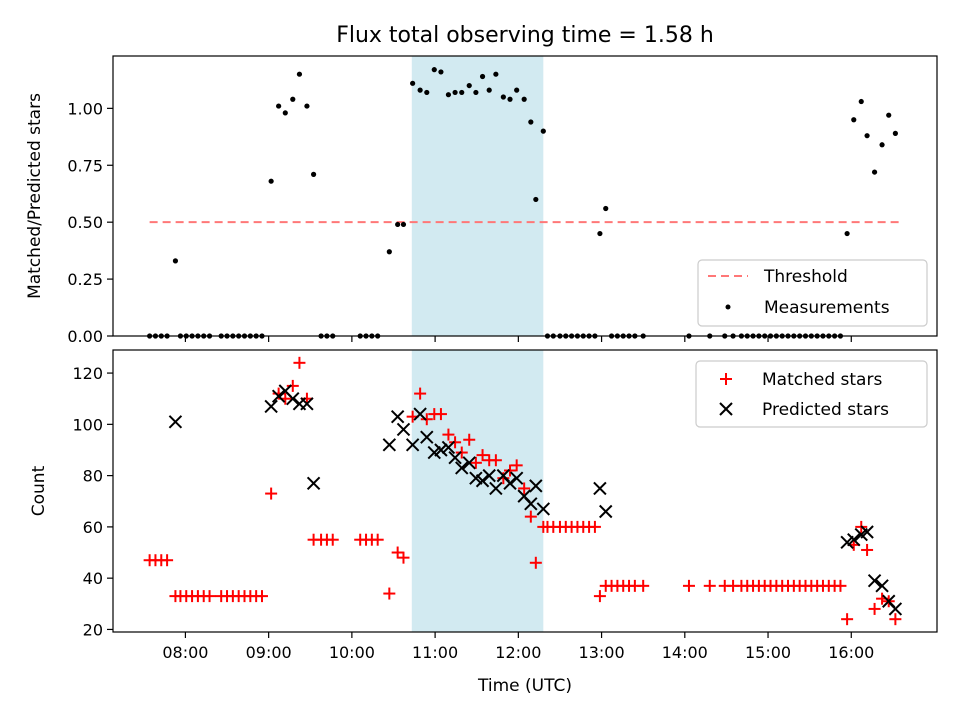 The image size is (960, 720). Describe the element at coordinates (93, 629) in the screenshot. I see `bottom-y-tick-label: 20` at that location.